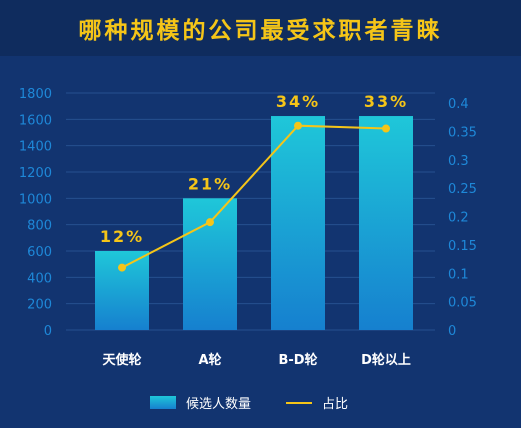 The width and height of the screenshot is (521, 428). What do you see at coordinates (386, 360) in the screenshot?
I see `category-label: D轮以上` at bounding box center [386, 360].